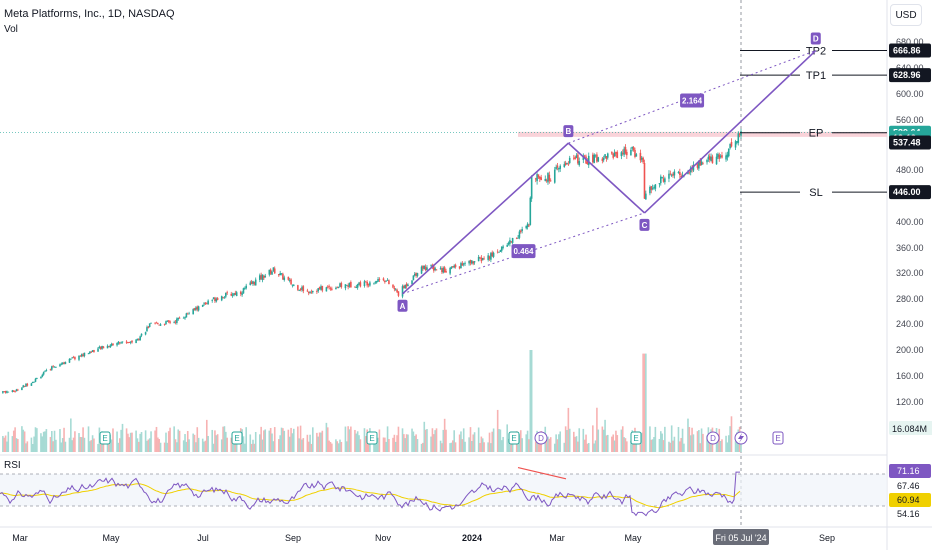  I want to click on price-tick-label: 640.00, so click(910, 68).